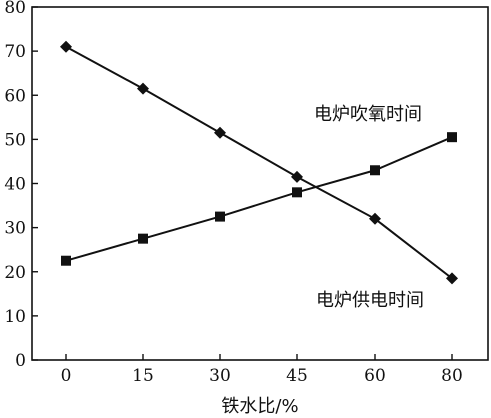 The width and height of the screenshot is (491, 418). Describe the element at coordinates (262, 370) in the screenshot. I see `x-axis: 0 15 30 45 60 80` at that location.